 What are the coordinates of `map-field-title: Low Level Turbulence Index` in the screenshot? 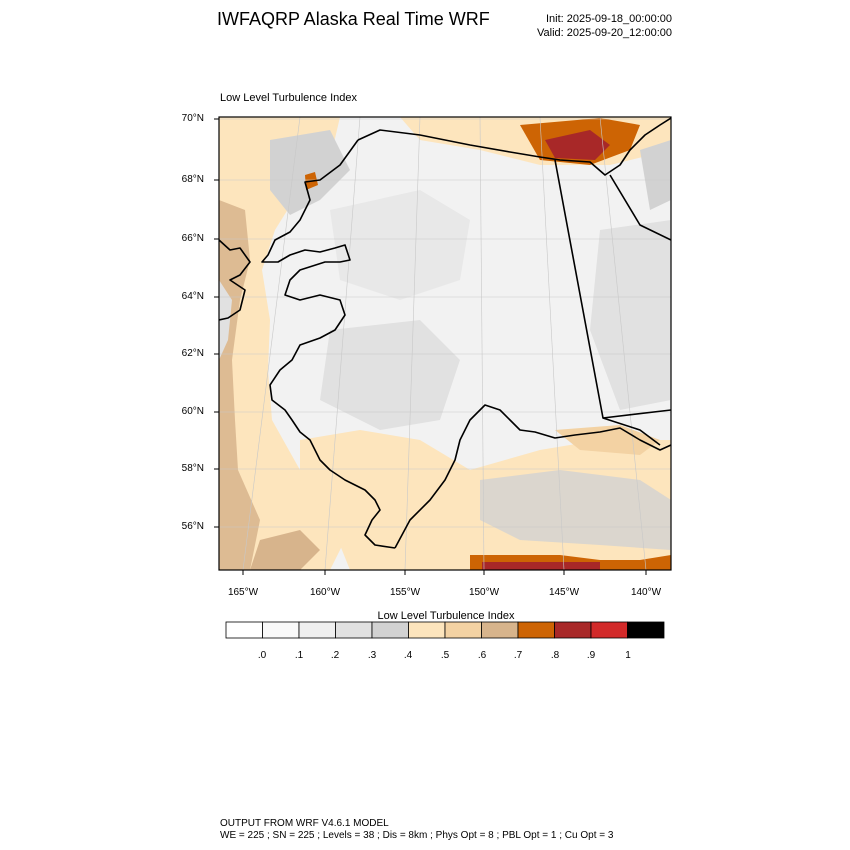 It's located at (288, 98).